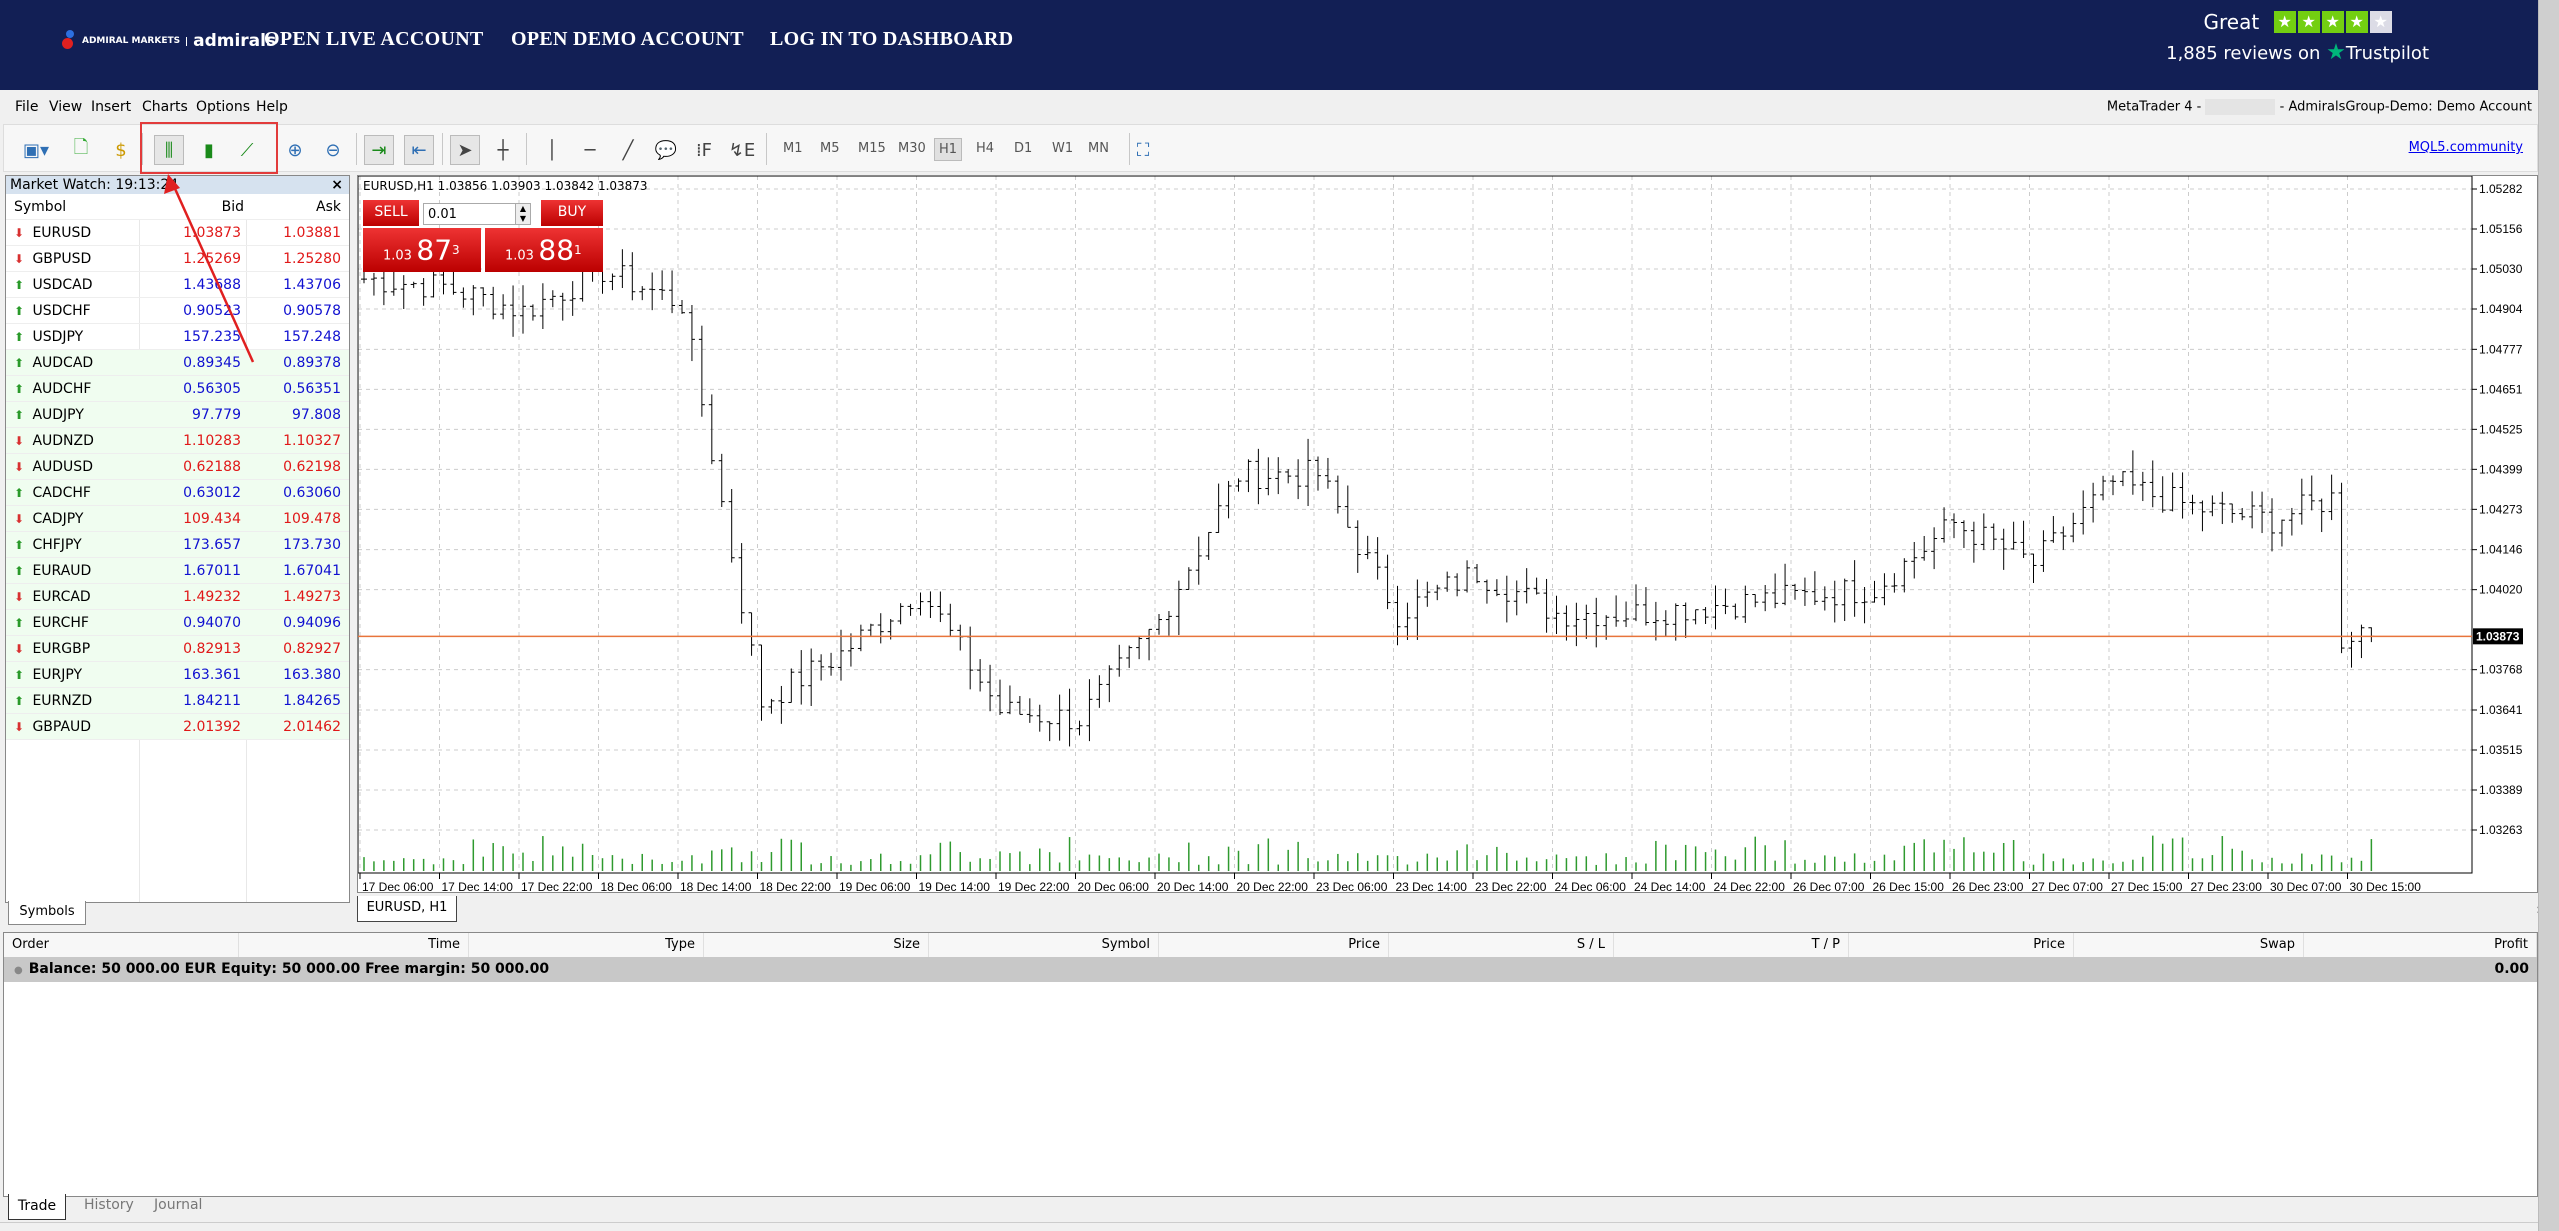 This screenshot has height=1231, width=2559. I want to click on market-watch-row: ⬇ AUDUSD 0.62188 0.62198, so click(177, 467).